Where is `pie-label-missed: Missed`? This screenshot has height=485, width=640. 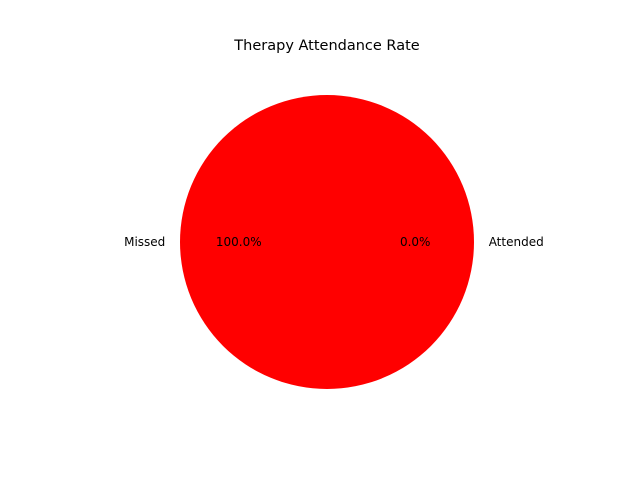
pie-label-missed: Missed is located at coordinates (144, 242).